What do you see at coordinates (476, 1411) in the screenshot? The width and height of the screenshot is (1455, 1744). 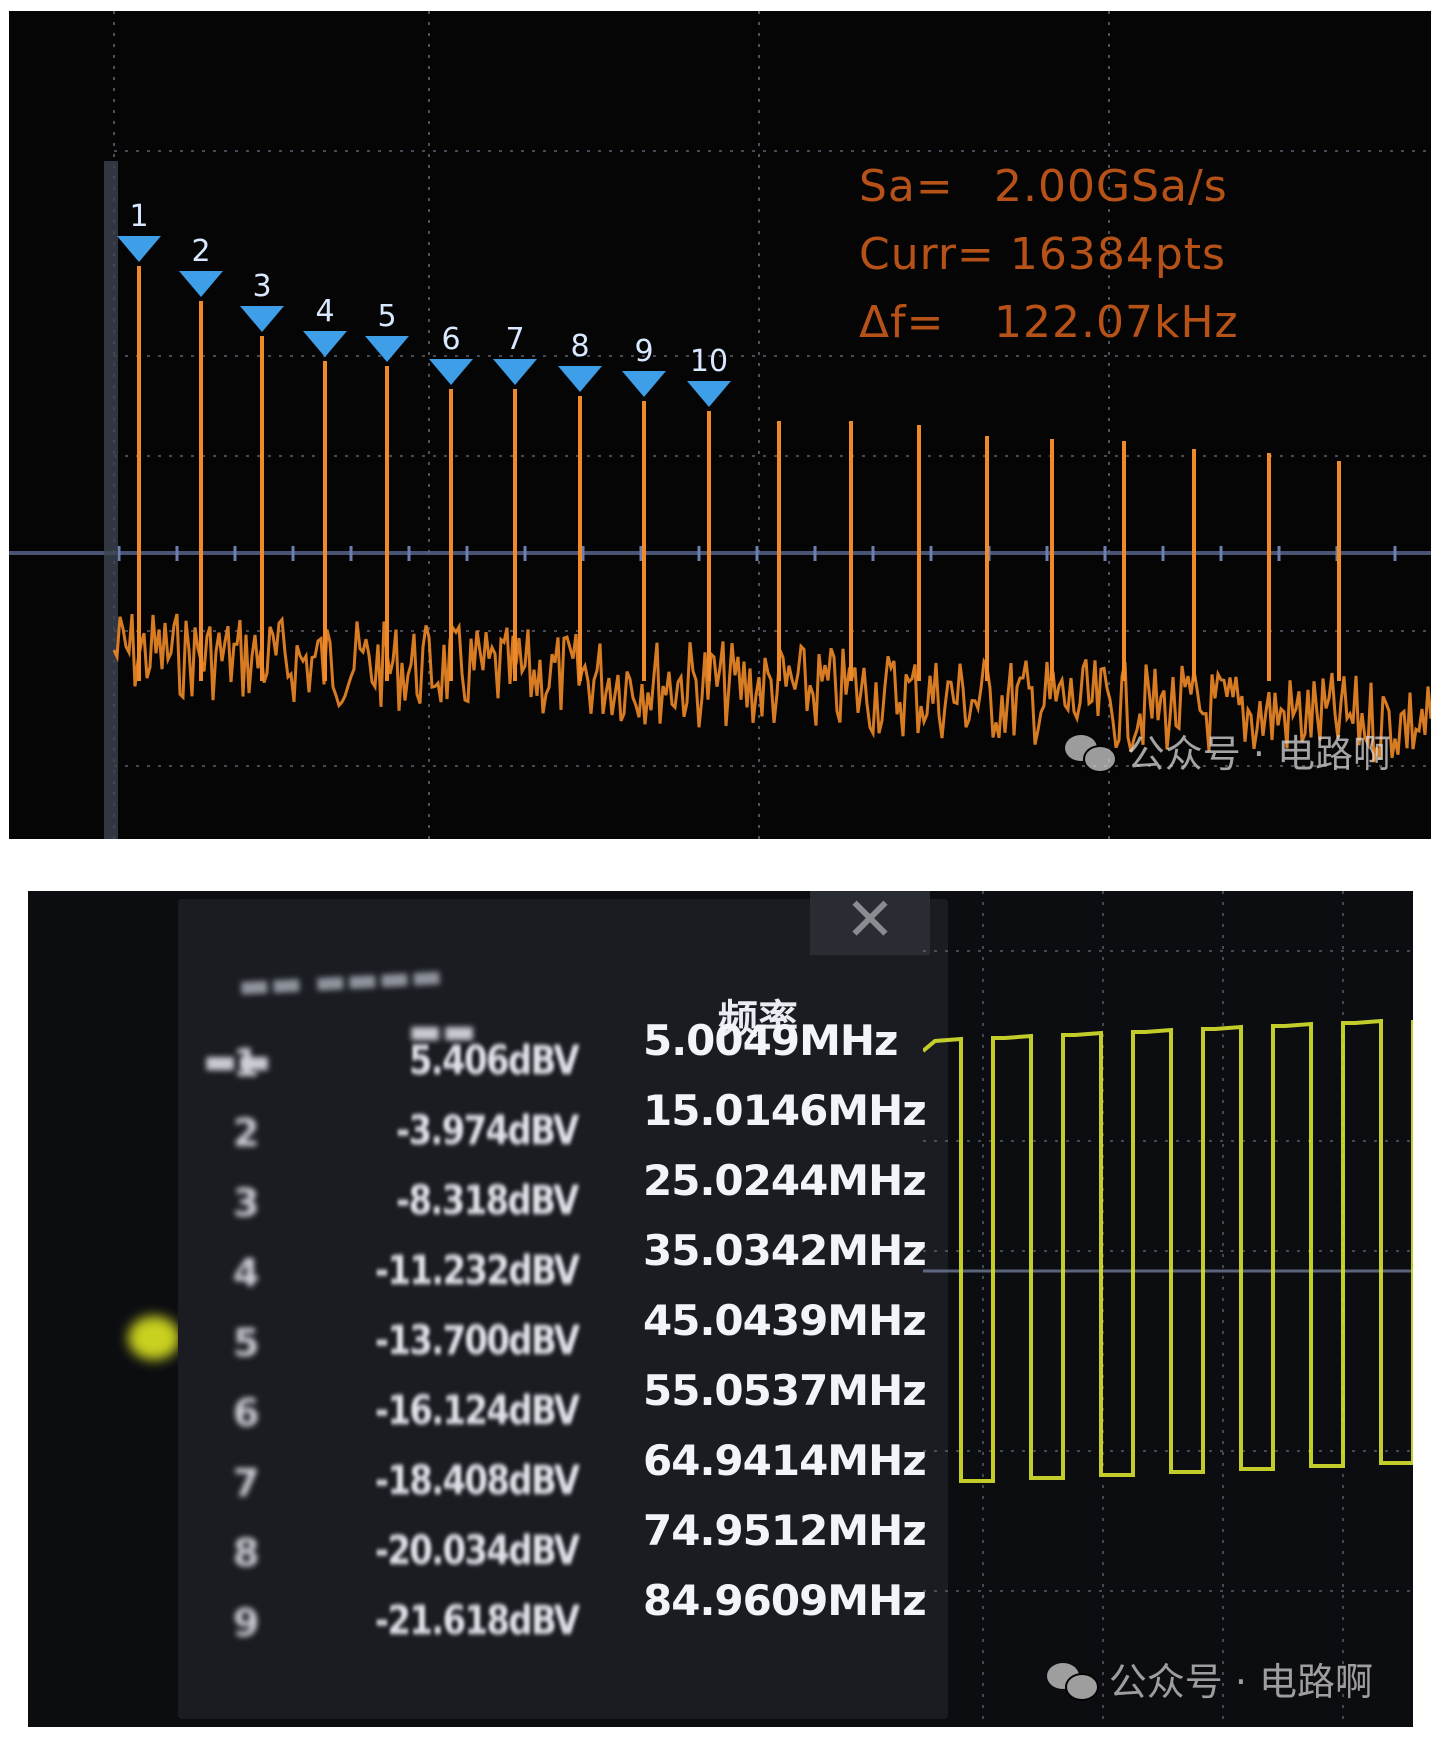 I see `row-amplitude: -16.124dBV` at bounding box center [476, 1411].